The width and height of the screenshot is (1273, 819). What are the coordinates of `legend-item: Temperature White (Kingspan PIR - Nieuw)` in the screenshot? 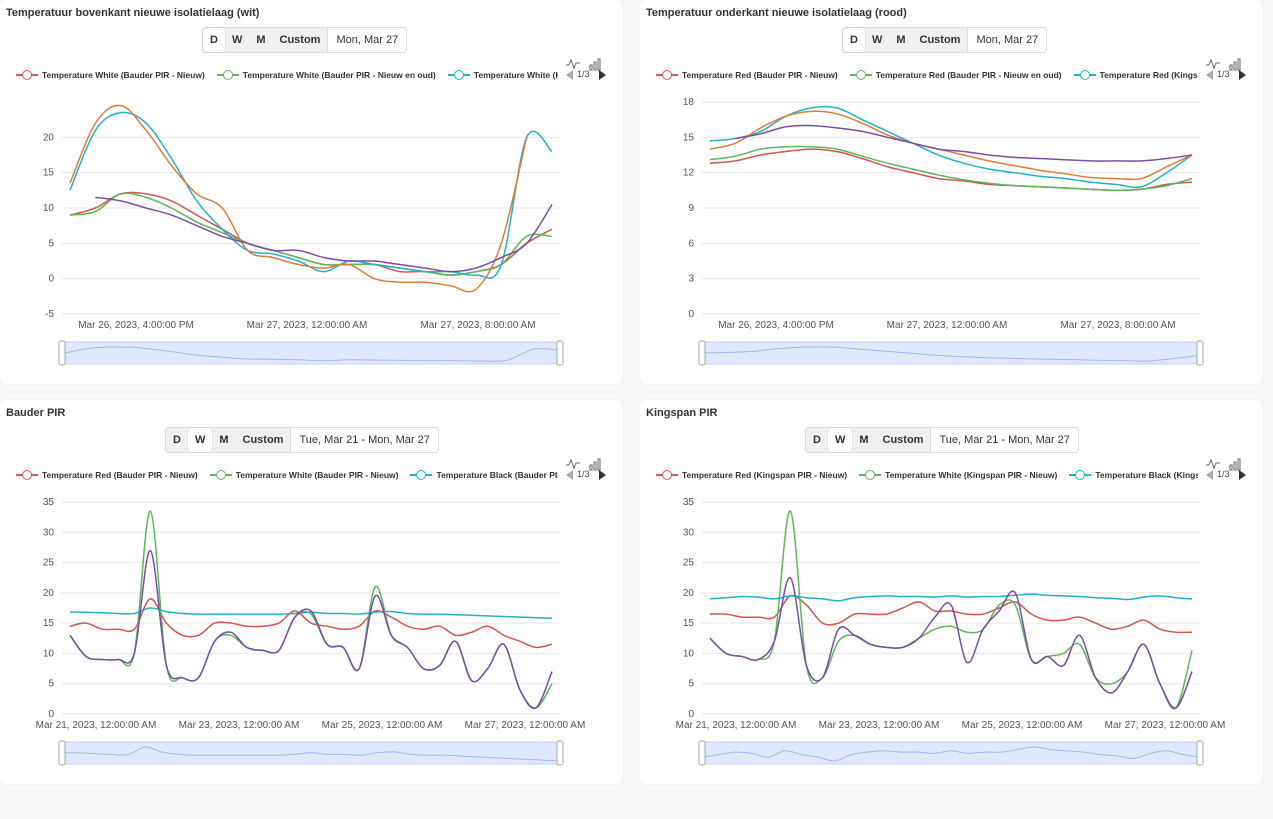 It's located at (958, 475).